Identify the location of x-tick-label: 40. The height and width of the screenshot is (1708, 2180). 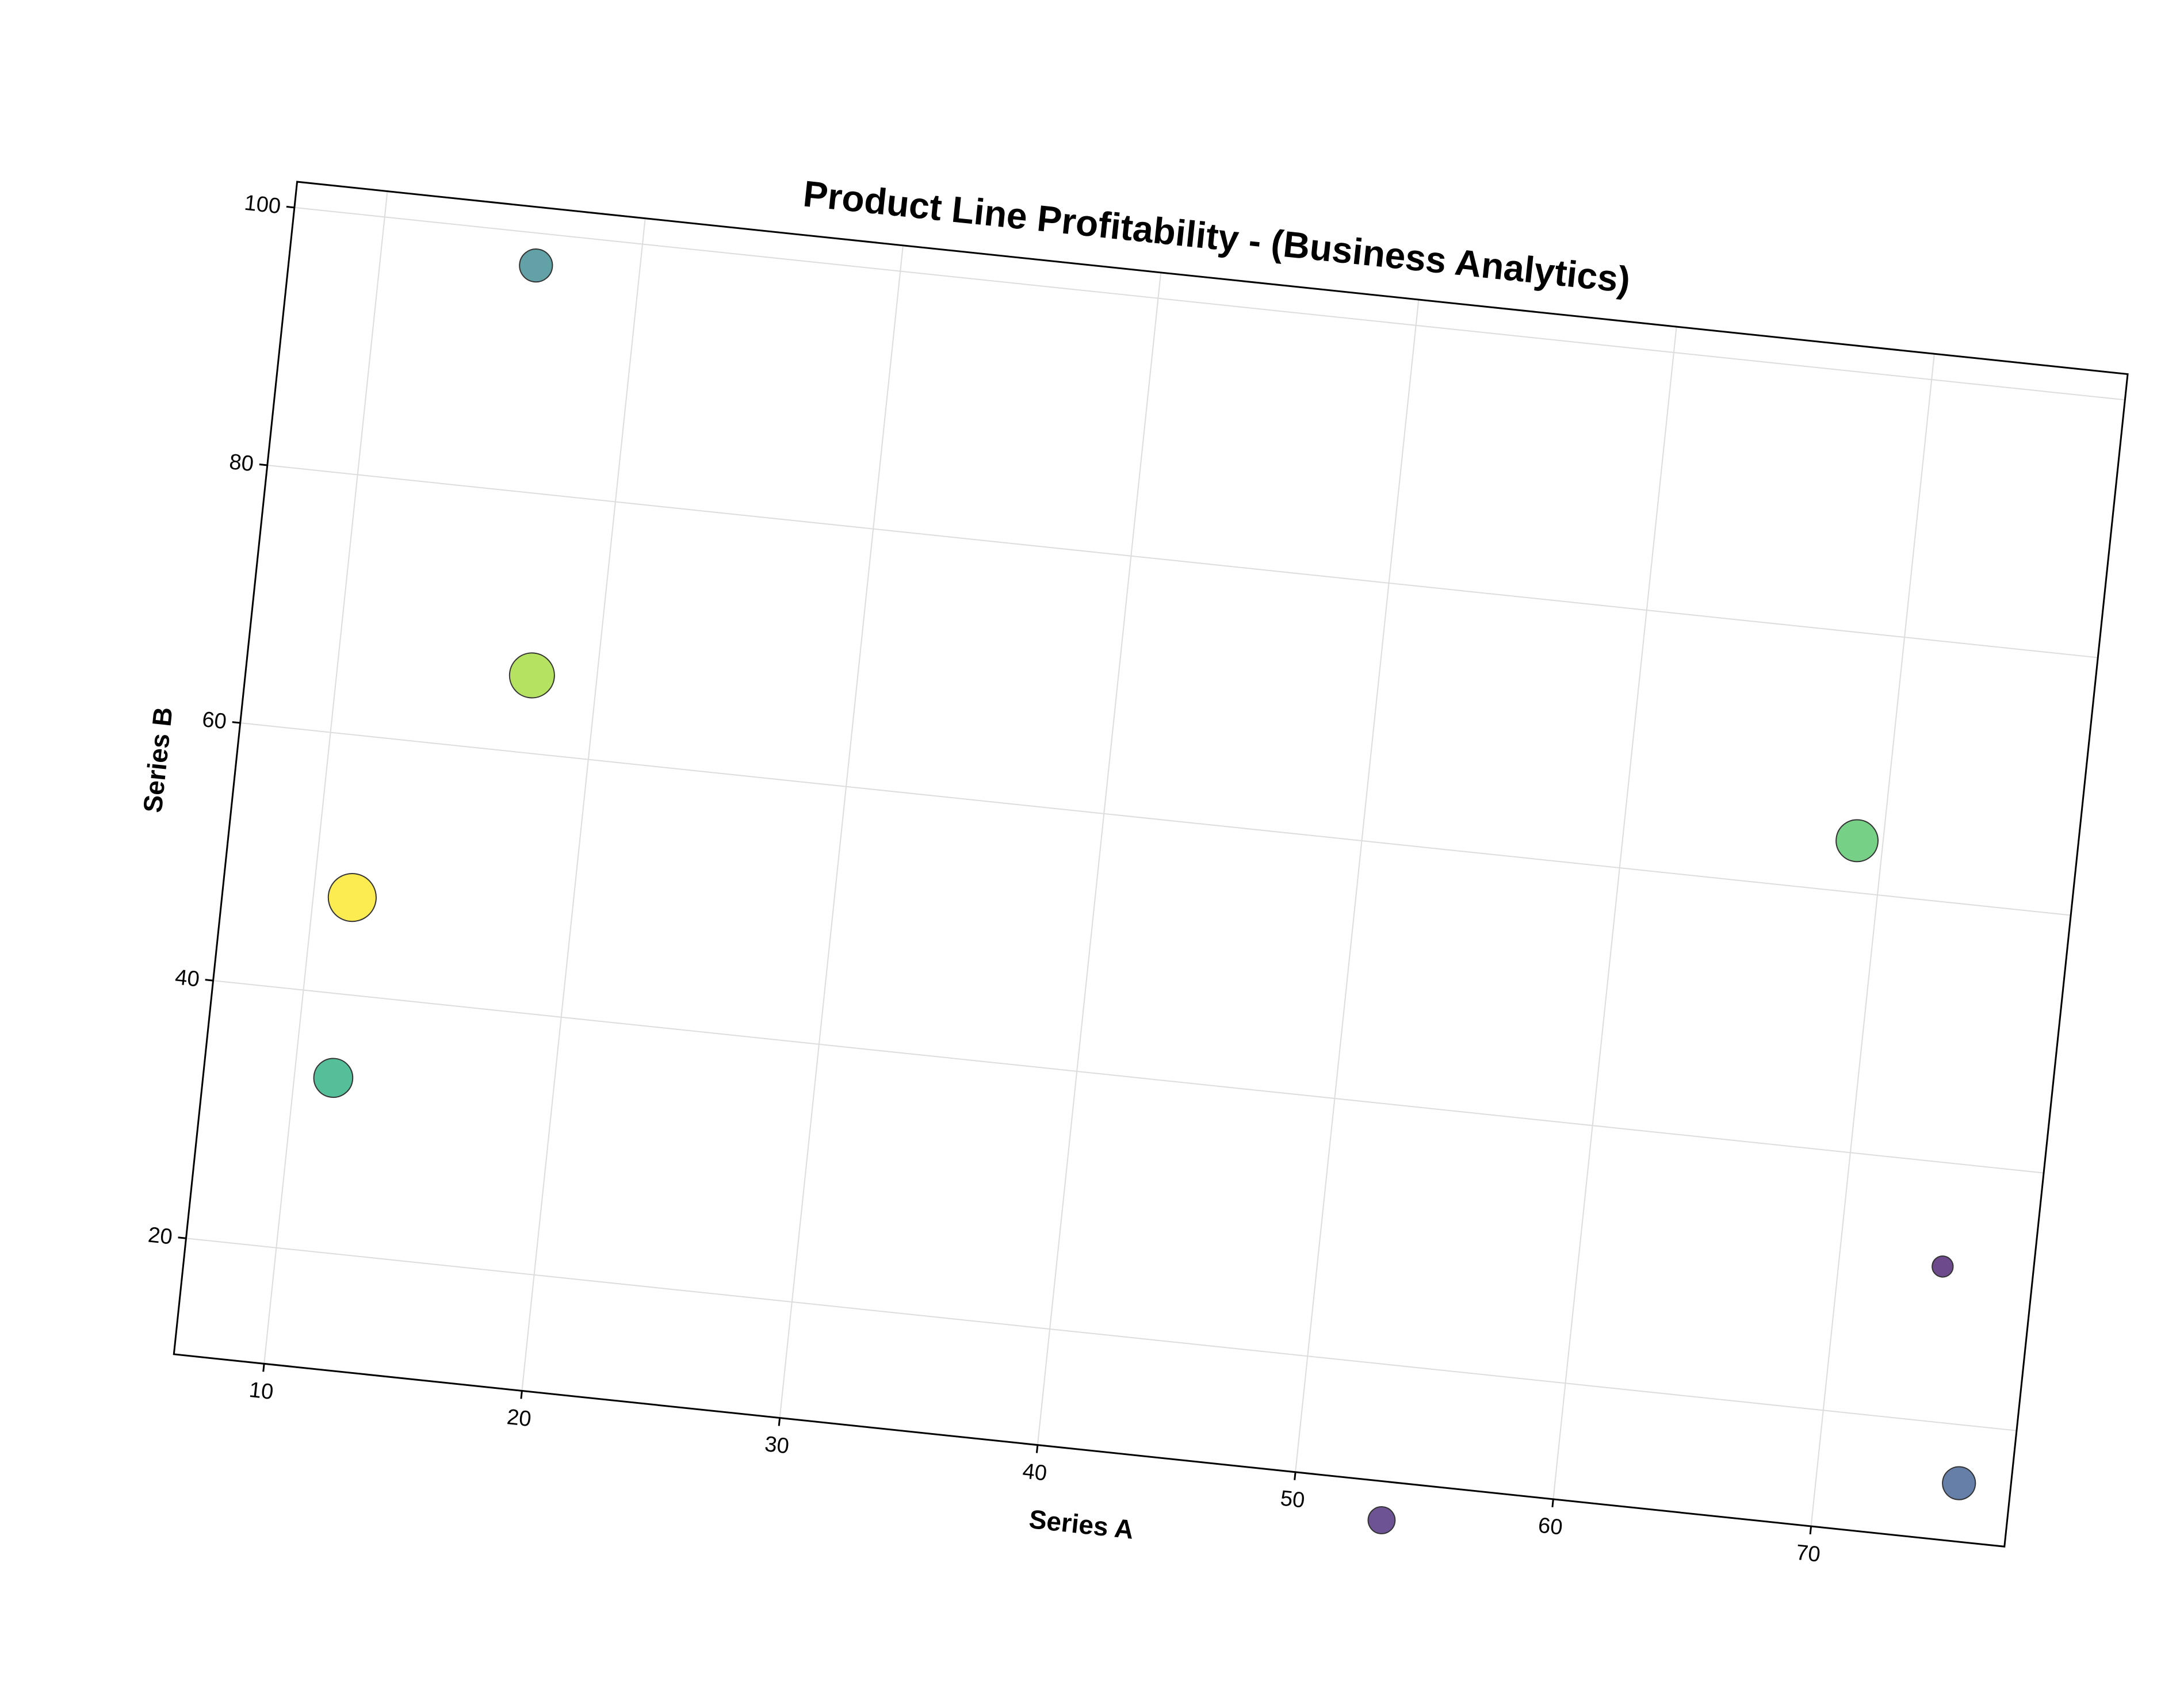
(1035, 1472).